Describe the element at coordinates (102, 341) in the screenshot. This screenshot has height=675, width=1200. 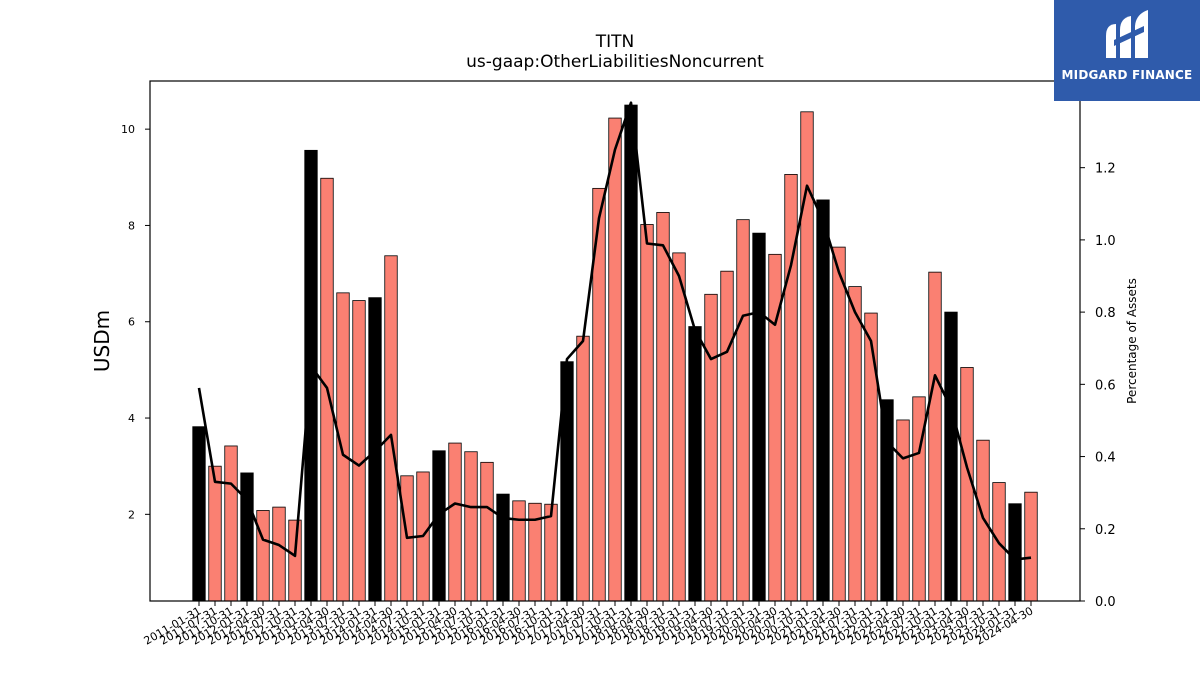
I see `y-axis-label: USDm` at that location.